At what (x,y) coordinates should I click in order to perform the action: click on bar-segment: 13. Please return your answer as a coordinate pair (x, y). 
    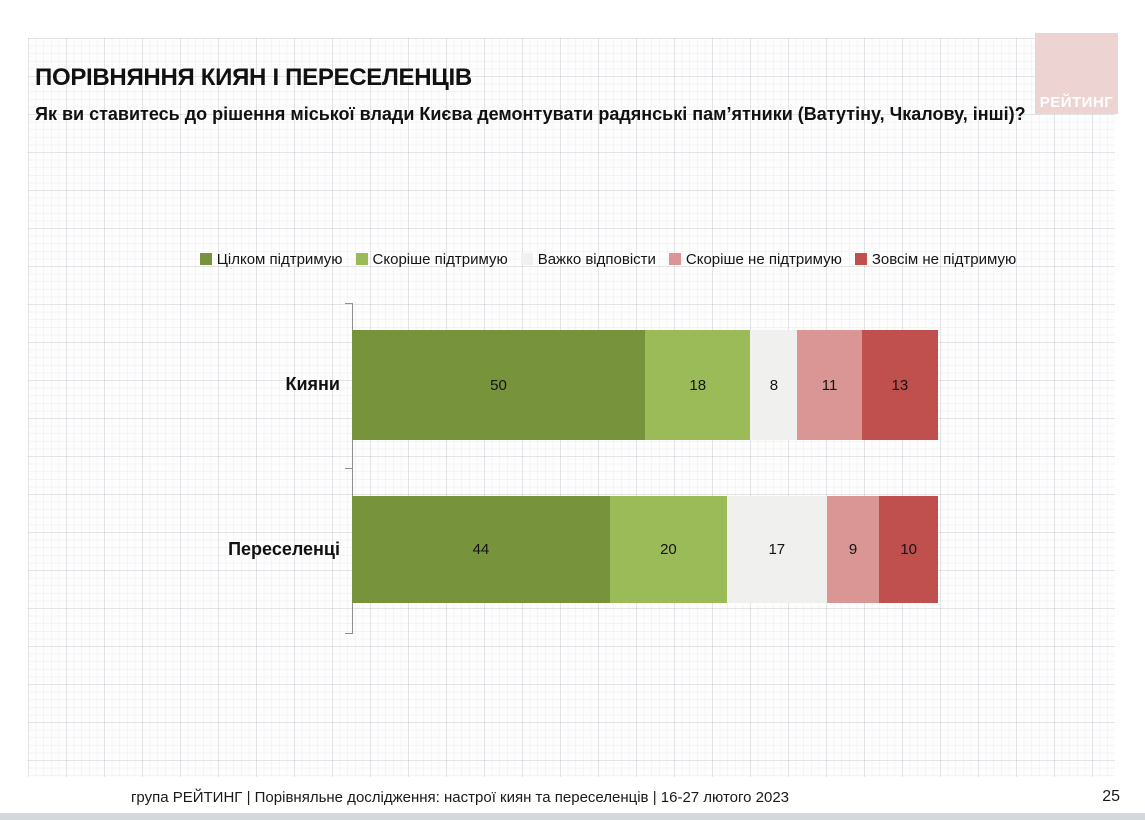
    Looking at the image, I should click on (899, 385).